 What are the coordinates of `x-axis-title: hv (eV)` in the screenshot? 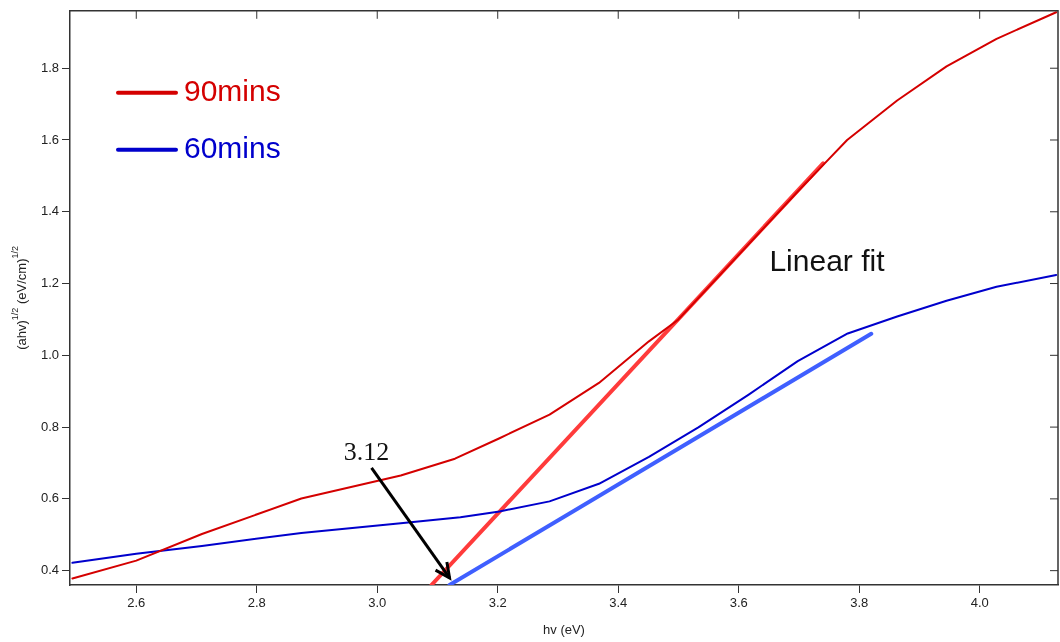 It's located at (564, 629).